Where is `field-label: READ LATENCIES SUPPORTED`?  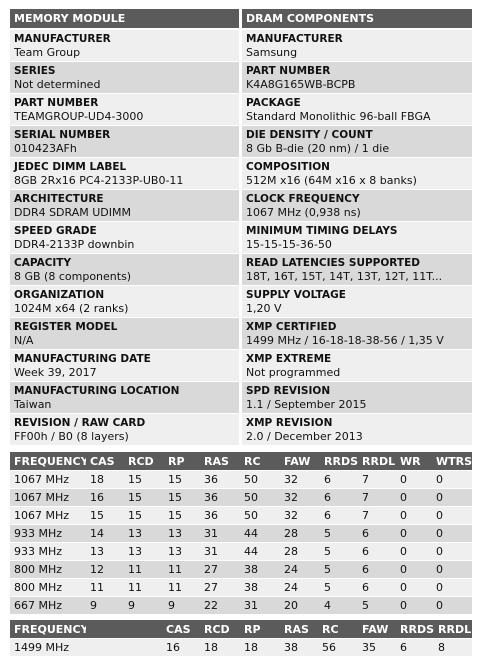
field-label: READ LATENCIES SUPPORTED is located at coordinates (333, 263).